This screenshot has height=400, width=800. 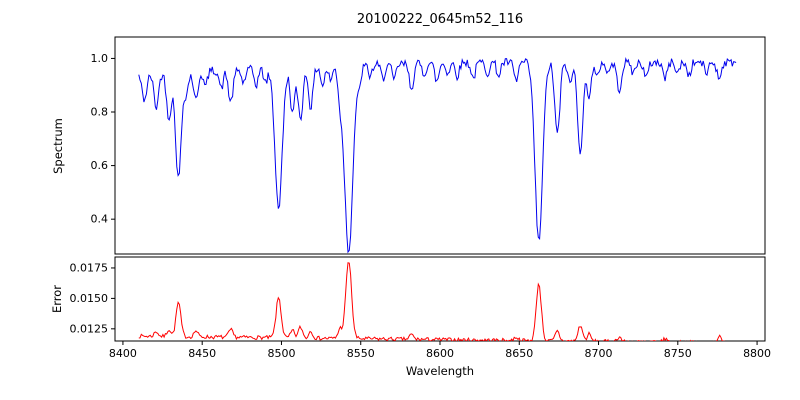 I want to click on y-tick-label: 0.0175, so click(x=89, y=267).